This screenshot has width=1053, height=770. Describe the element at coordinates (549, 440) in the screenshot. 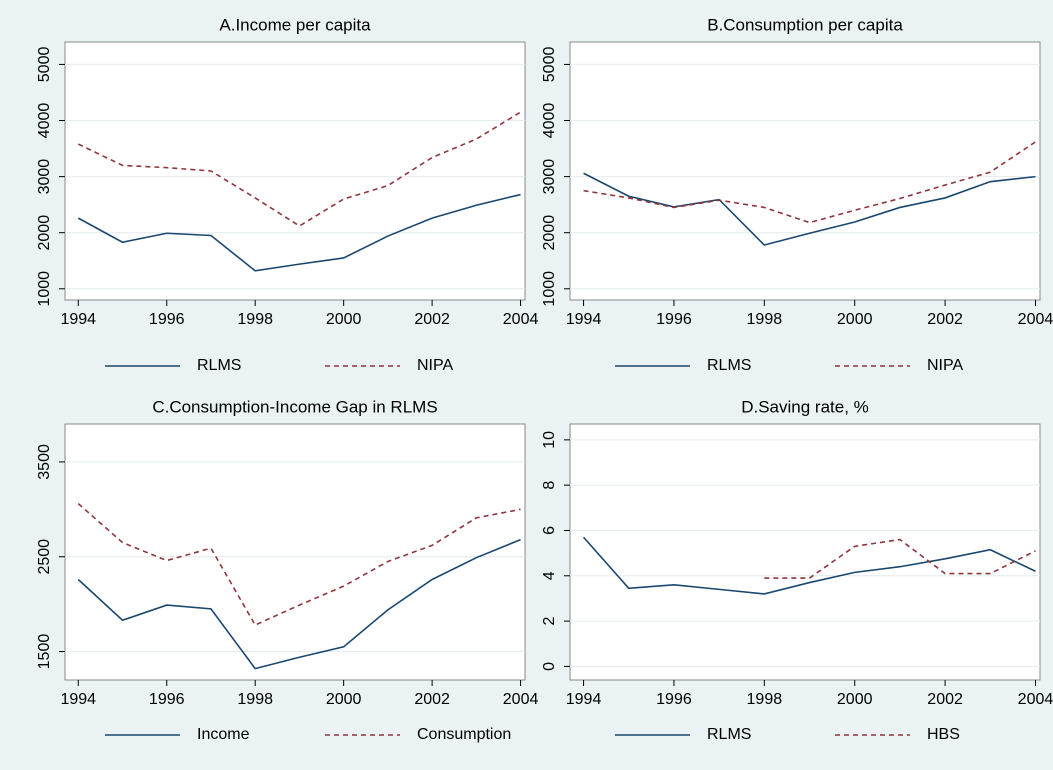

I see `y-tick-label: 10` at that location.